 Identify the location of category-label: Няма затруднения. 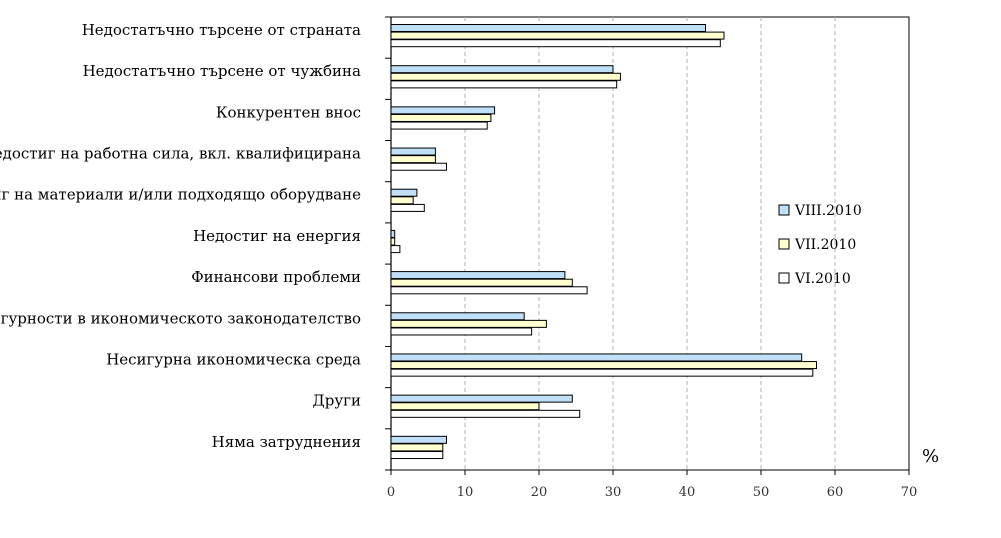
(286, 442).